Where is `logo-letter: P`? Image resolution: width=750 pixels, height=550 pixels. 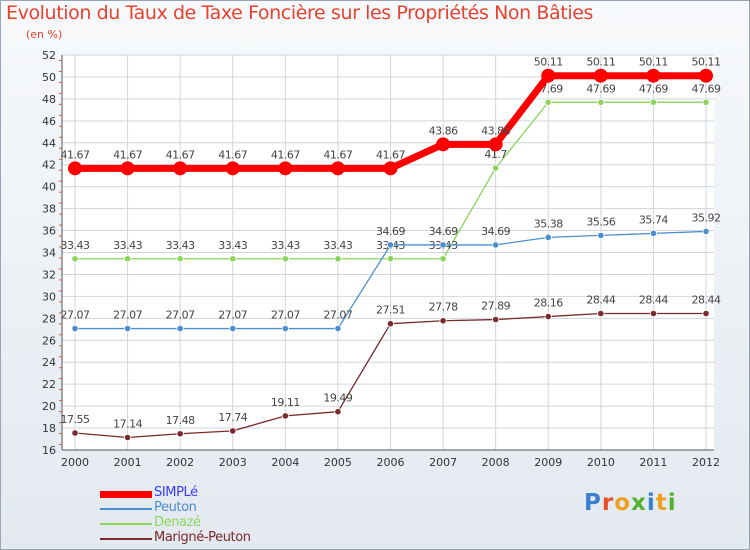 logo-letter: P is located at coordinates (593, 503).